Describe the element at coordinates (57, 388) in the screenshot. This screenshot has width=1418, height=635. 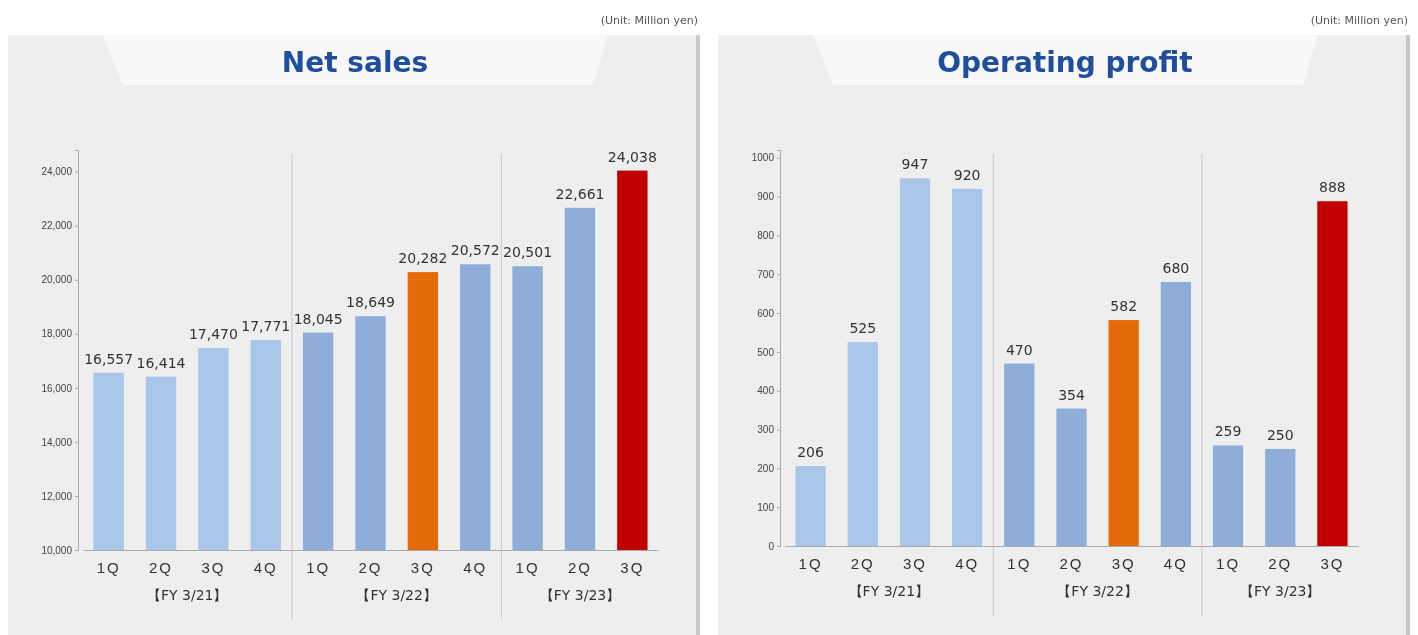
I see `y-tick-label: 16,000` at that location.